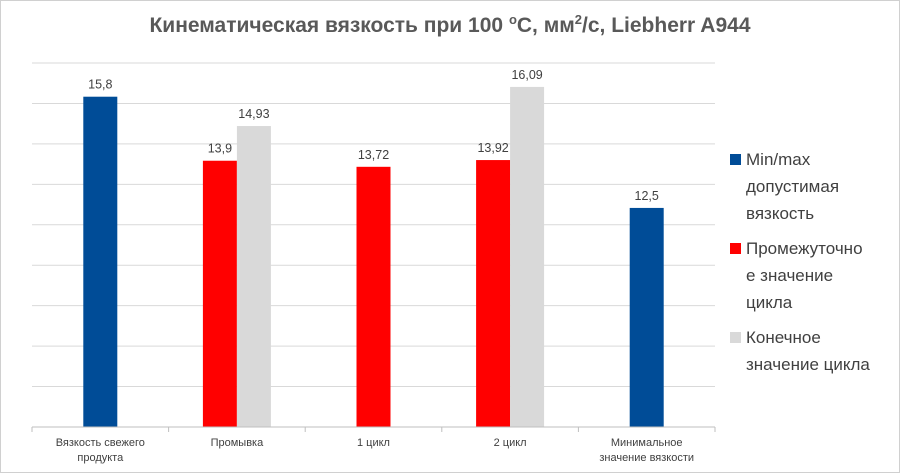  Describe the element at coordinates (373, 443) in the screenshot. I see `x-tick-label: 1 цикл` at that location.